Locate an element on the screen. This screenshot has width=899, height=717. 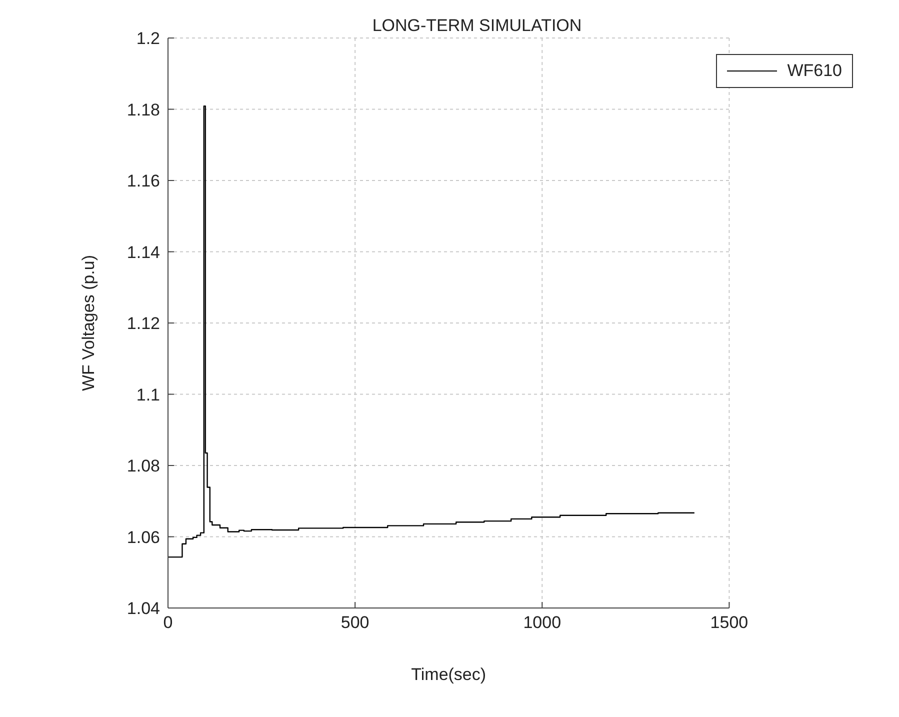
legend-label: WF610 is located at coordinates (814, 71).